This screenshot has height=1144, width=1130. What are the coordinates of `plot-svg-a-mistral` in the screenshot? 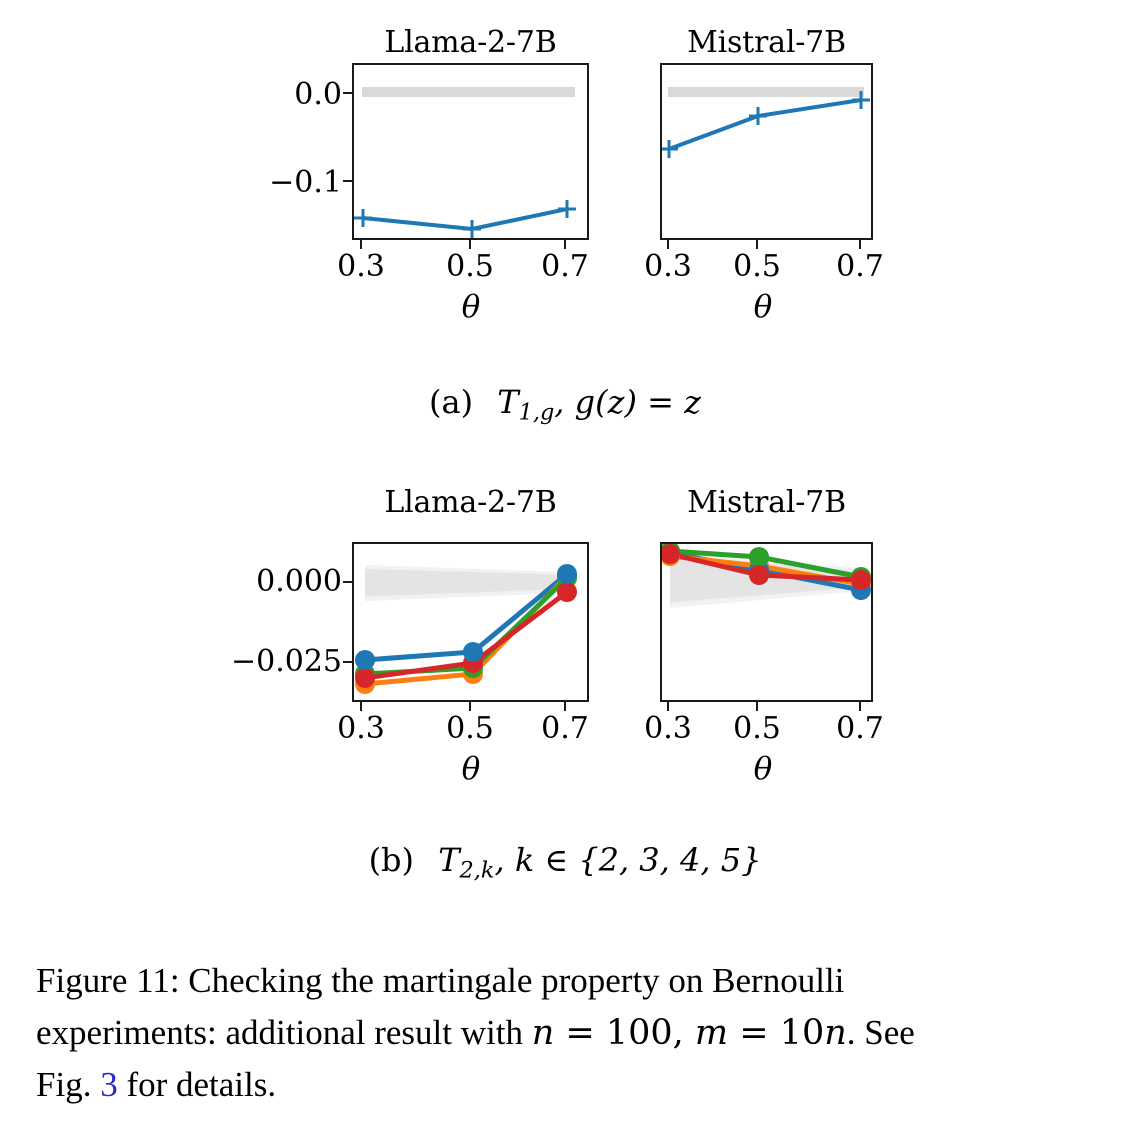 It's located at (766, 122).